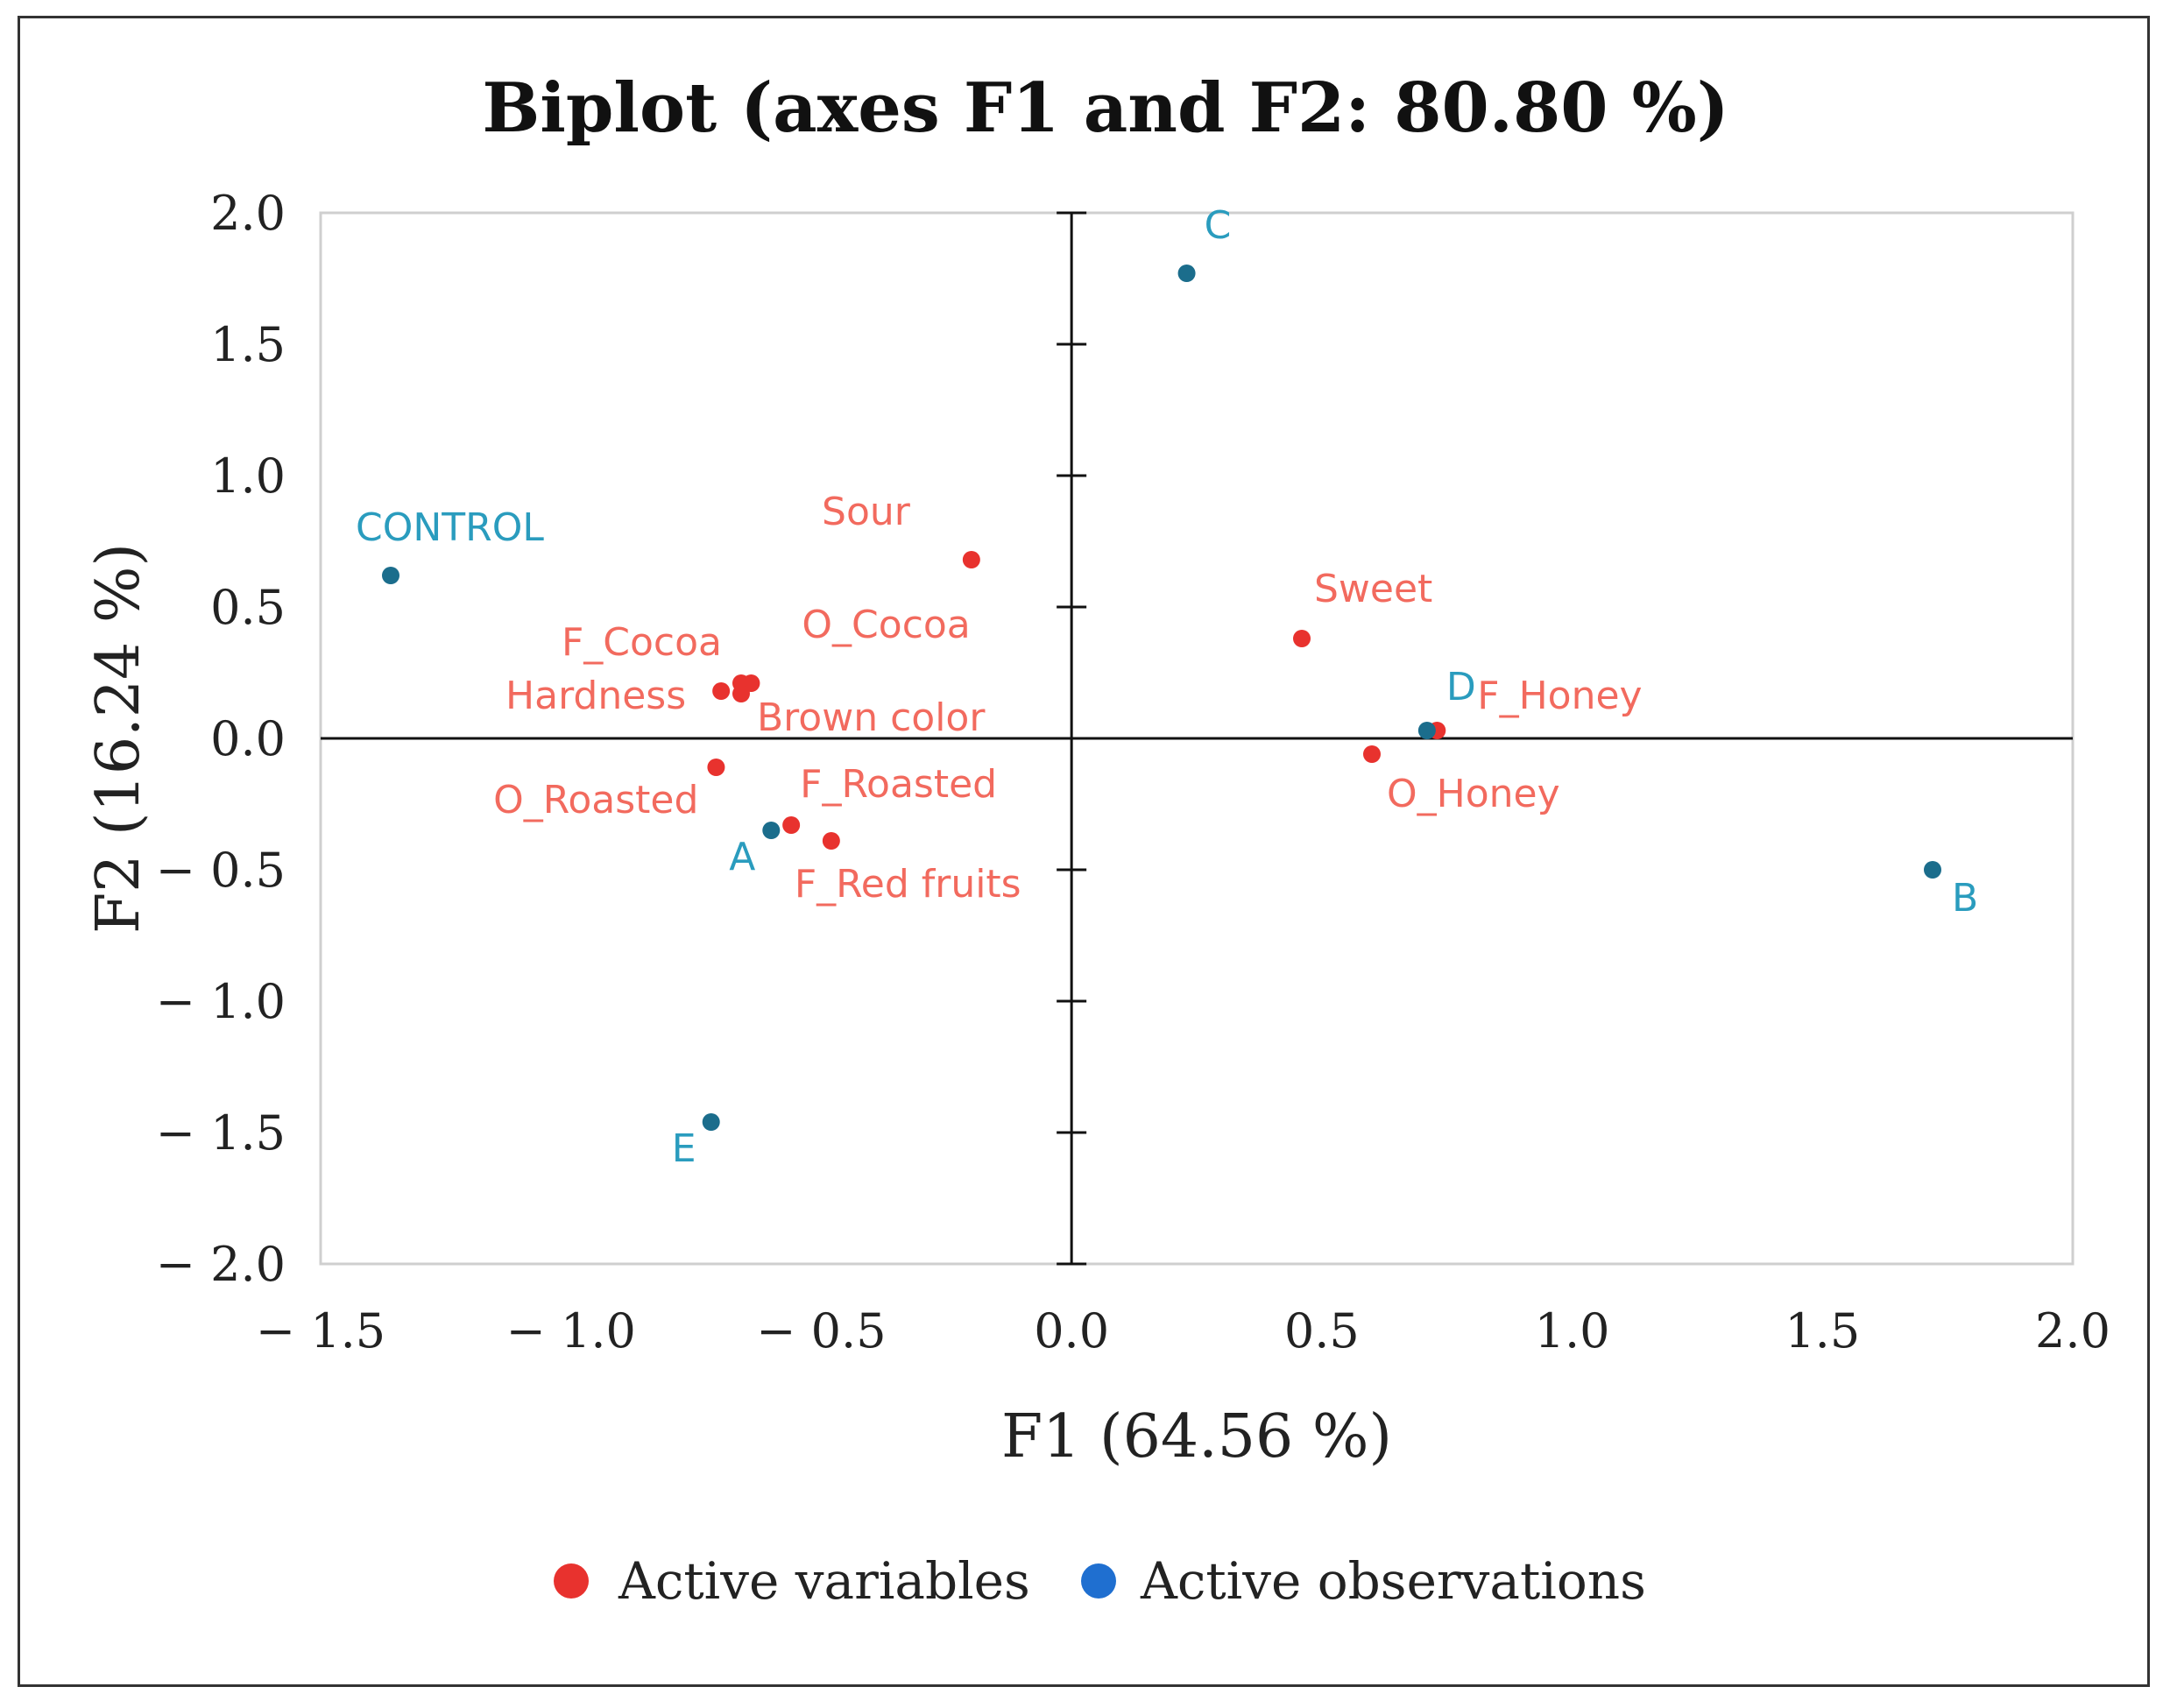 The image size is (2170, 1708). I want to click on point-e, so click(711, 1122).